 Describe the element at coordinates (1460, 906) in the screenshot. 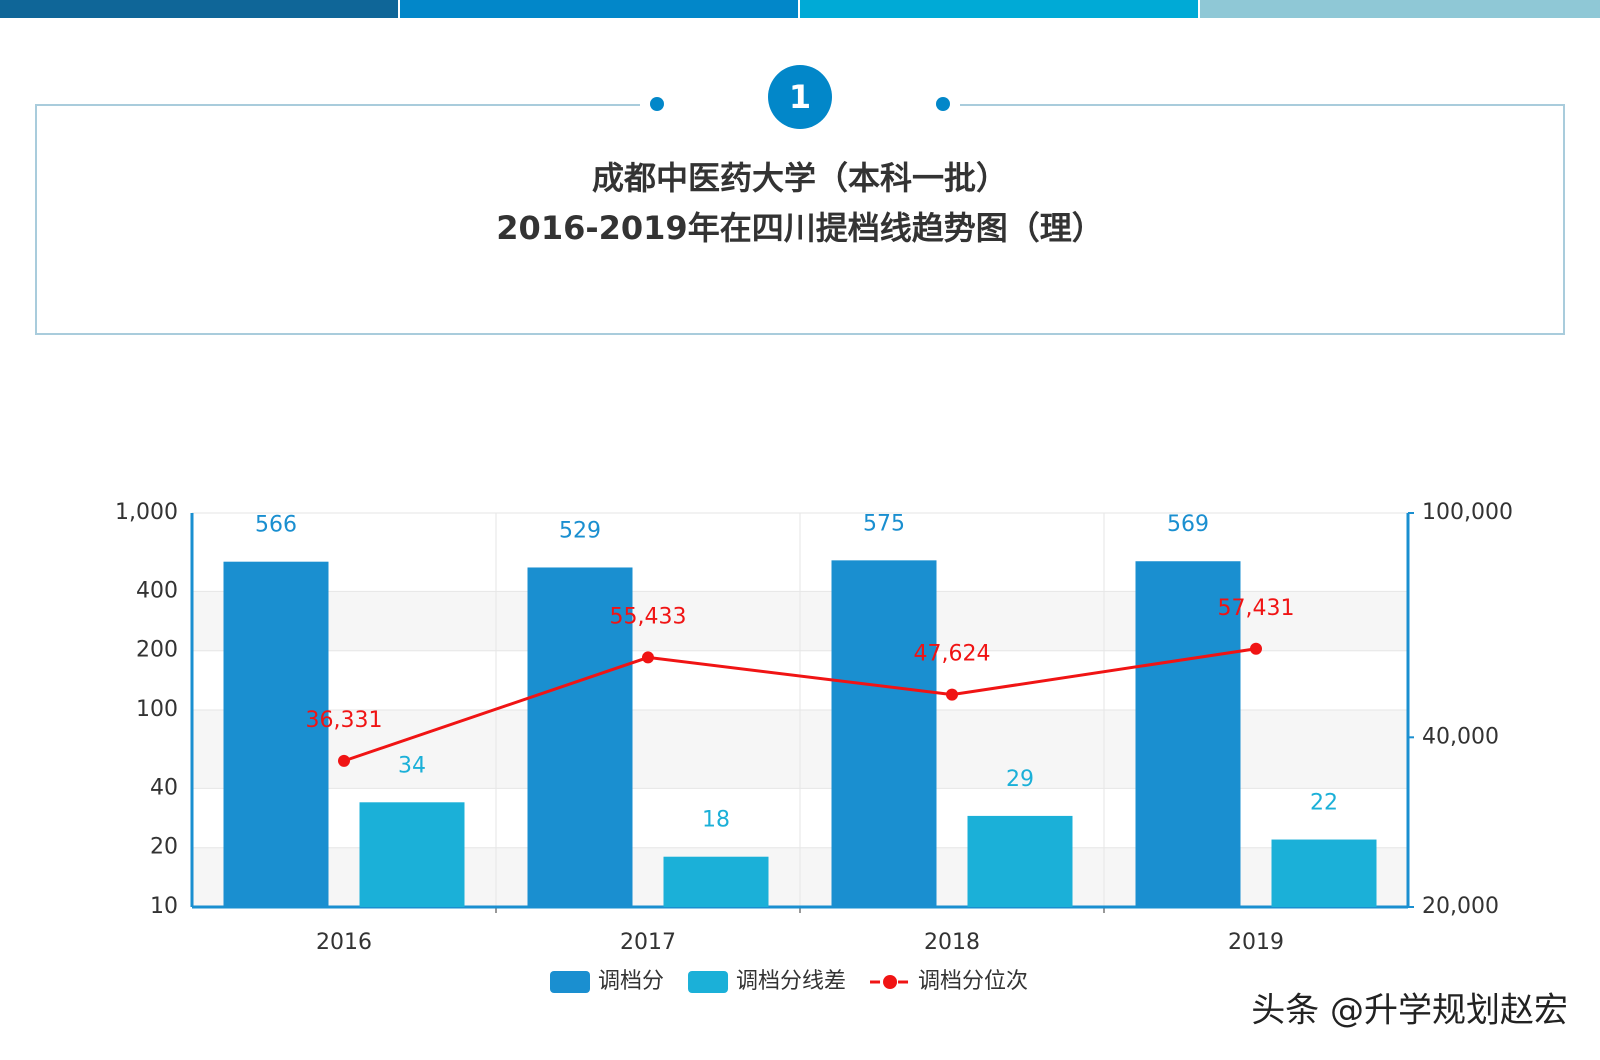

I see `y2-tick-label: 20,000` at that location.